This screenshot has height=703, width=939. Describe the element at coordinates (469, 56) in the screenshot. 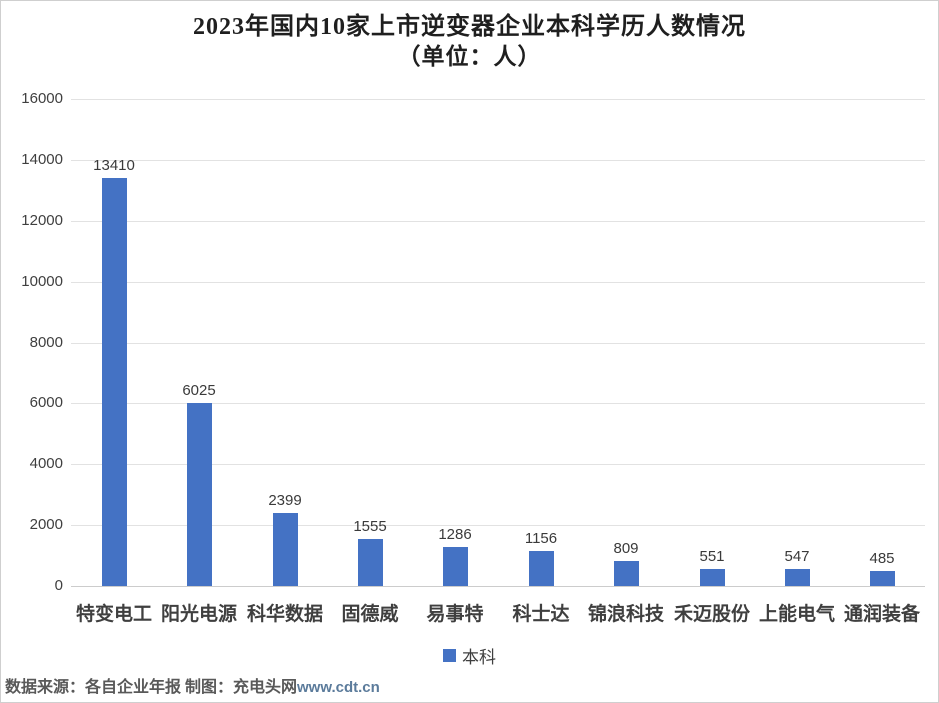

I see `chart-title-unit-line: （单位：人）` at that location.